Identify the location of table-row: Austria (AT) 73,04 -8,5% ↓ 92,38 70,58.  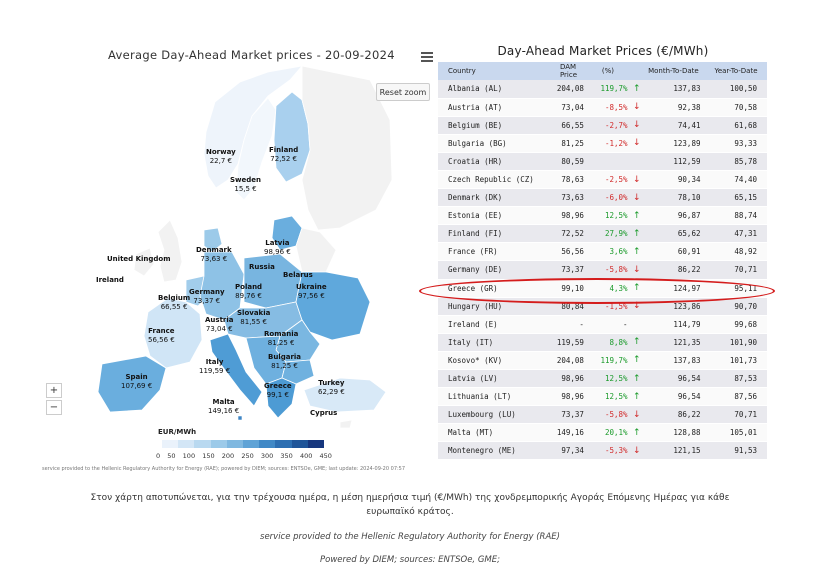
(602, 107).